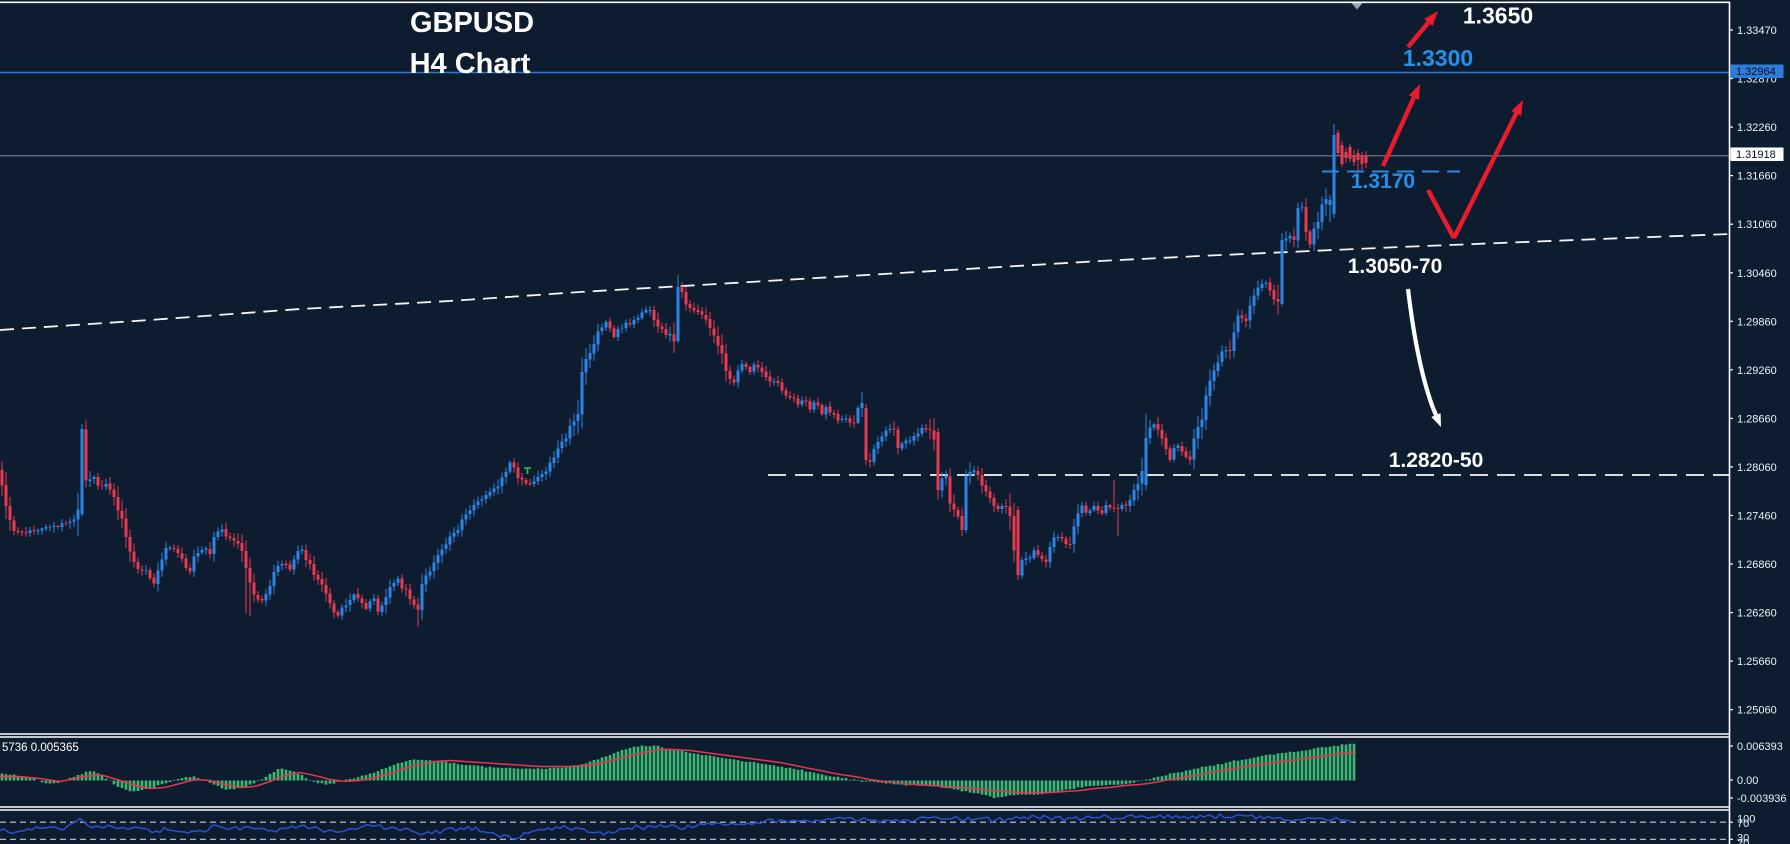 This screenshot has width=1790, height=844. What do you see at coordinates (40, 748) in the screenshot?
I see `svg-text: 5736 0.005365` at bounding box center [40, 748].